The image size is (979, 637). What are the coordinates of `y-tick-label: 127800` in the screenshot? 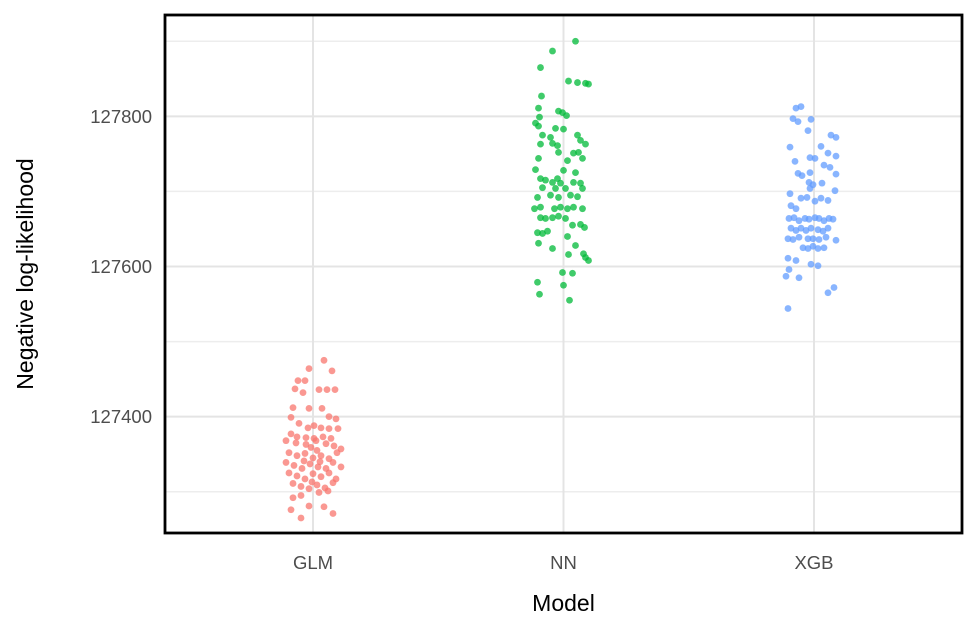 It's located at (121, 116).